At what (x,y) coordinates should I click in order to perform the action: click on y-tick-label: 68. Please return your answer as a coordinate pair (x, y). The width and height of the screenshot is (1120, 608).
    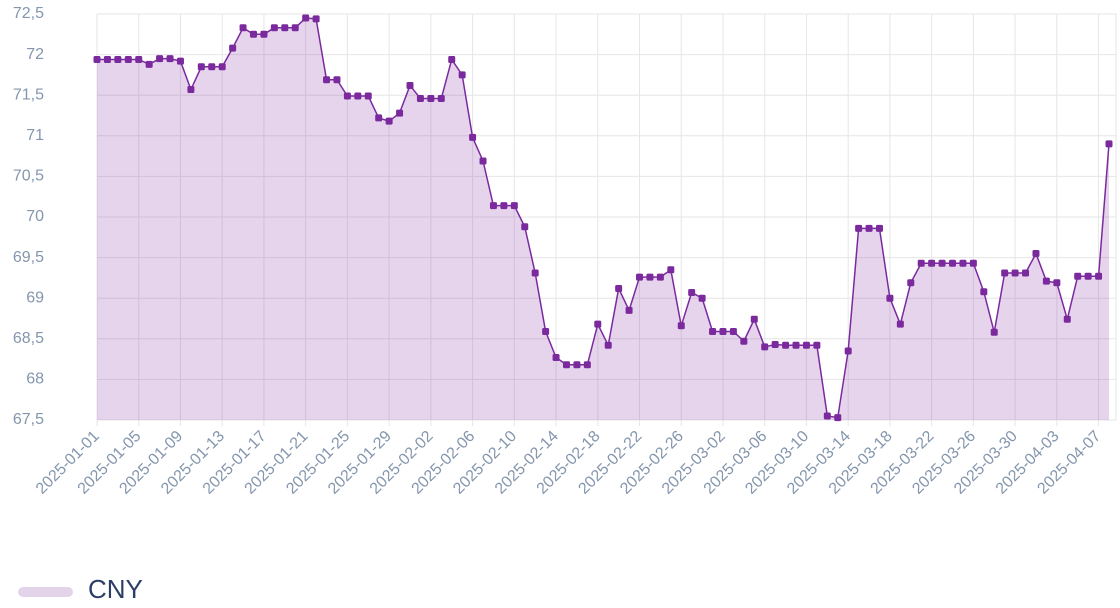
    Looking at the image, I should click on (35, 379).